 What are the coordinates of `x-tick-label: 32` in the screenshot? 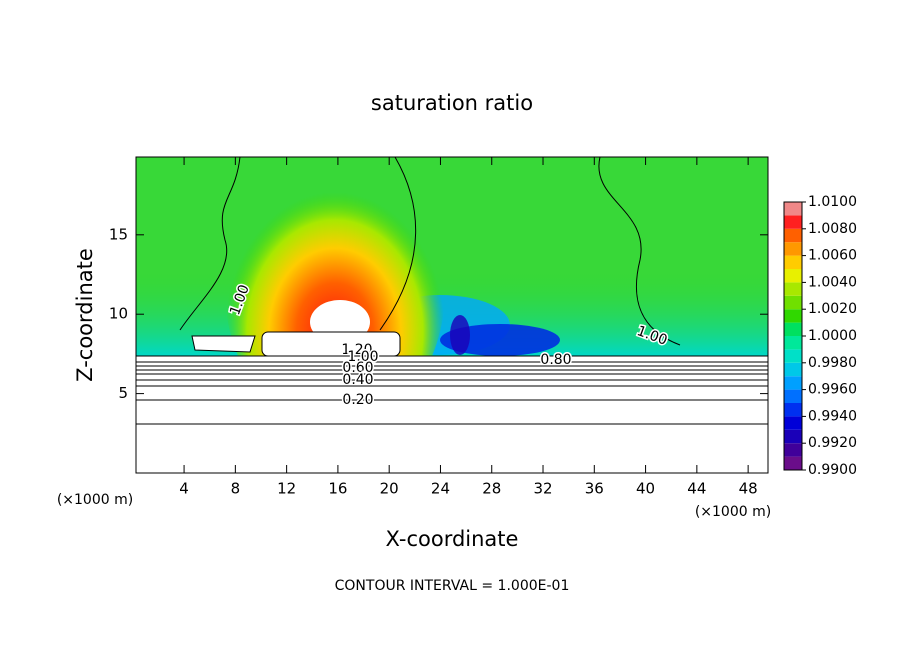 It's located at (542, 489).